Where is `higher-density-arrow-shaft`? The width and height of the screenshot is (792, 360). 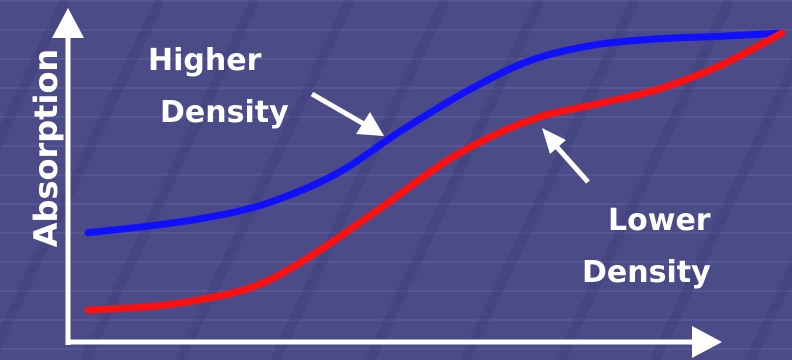 higher-density-arrow-shaft is located at coordinates (338, 109).